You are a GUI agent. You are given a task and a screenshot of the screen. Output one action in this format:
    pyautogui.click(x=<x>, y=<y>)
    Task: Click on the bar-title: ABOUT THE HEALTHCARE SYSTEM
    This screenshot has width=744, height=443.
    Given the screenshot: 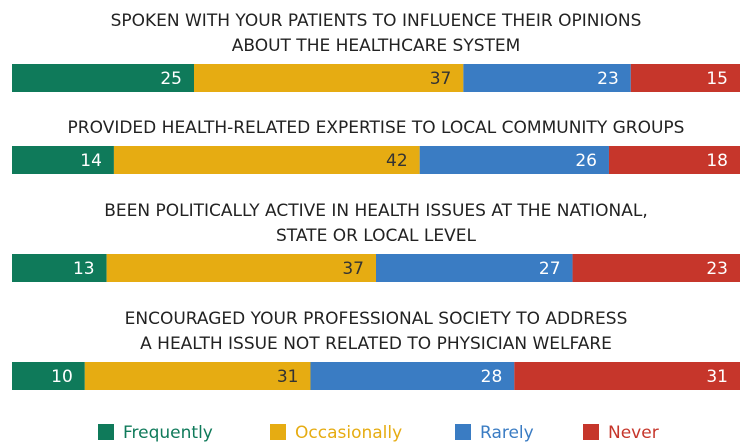 What is the action you would take?
    pyautogui.click(x=376, y=46)
    